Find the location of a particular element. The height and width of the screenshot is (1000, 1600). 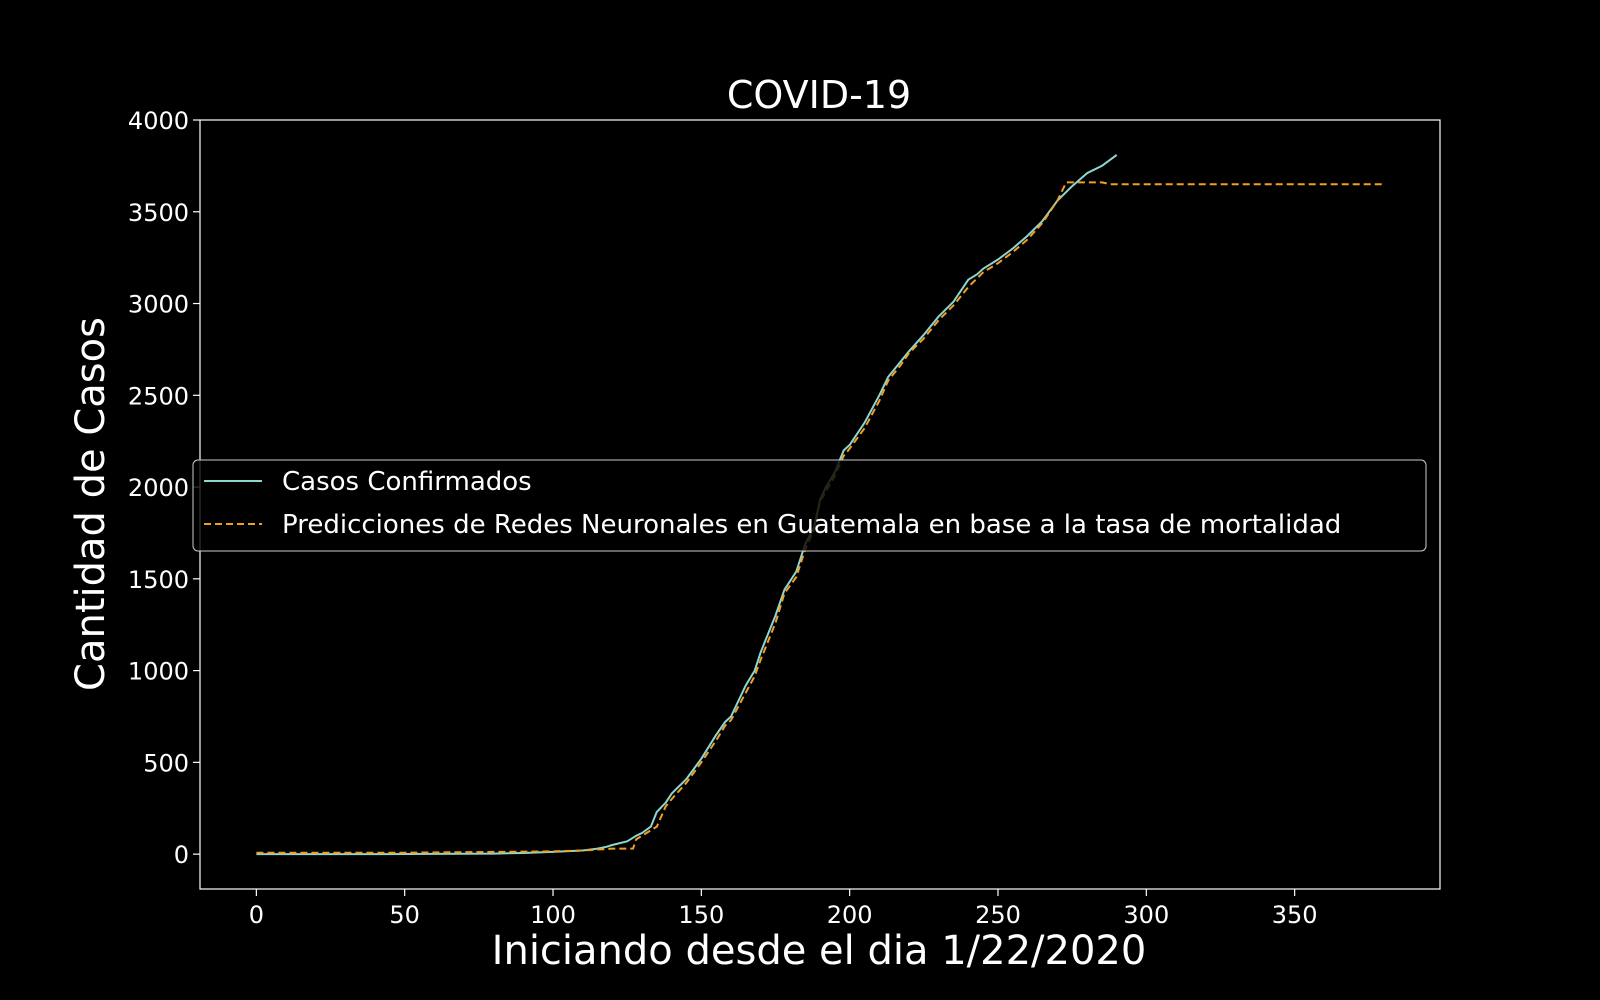

y-tick-label: 3000 is located at coordinates (158, 305).